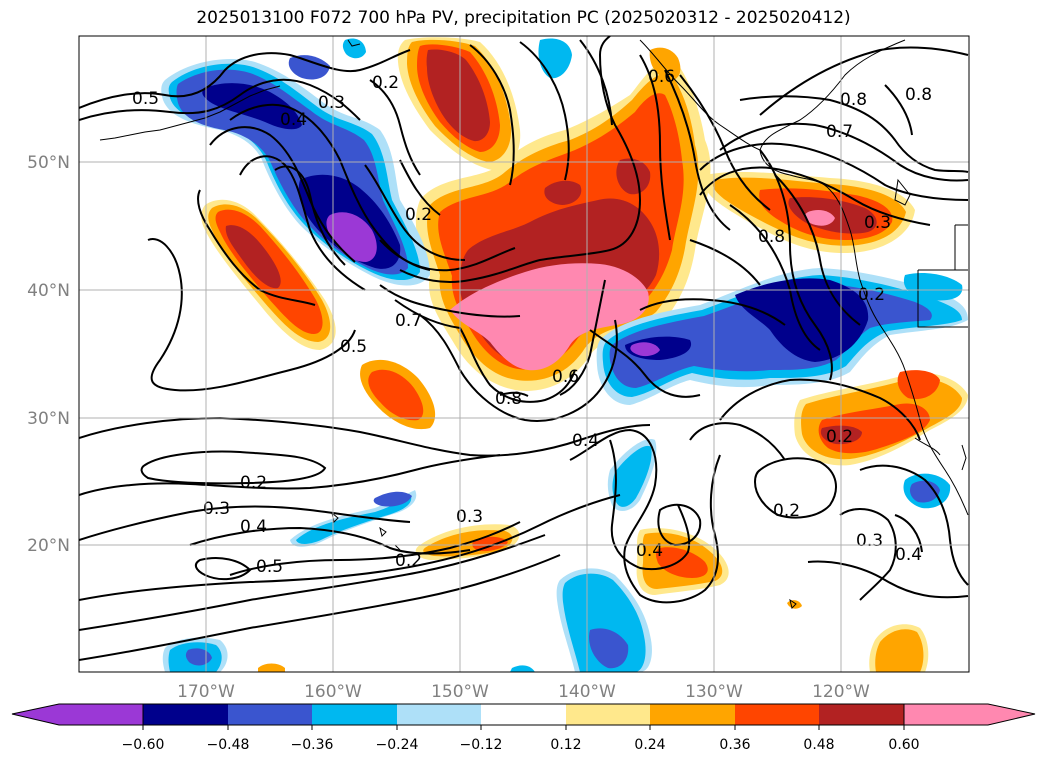  What do you see at coordinates (565, 745) in the screenshot?
I see `colorbar-tick-label: 0.12` at bounding box center [565, 745].